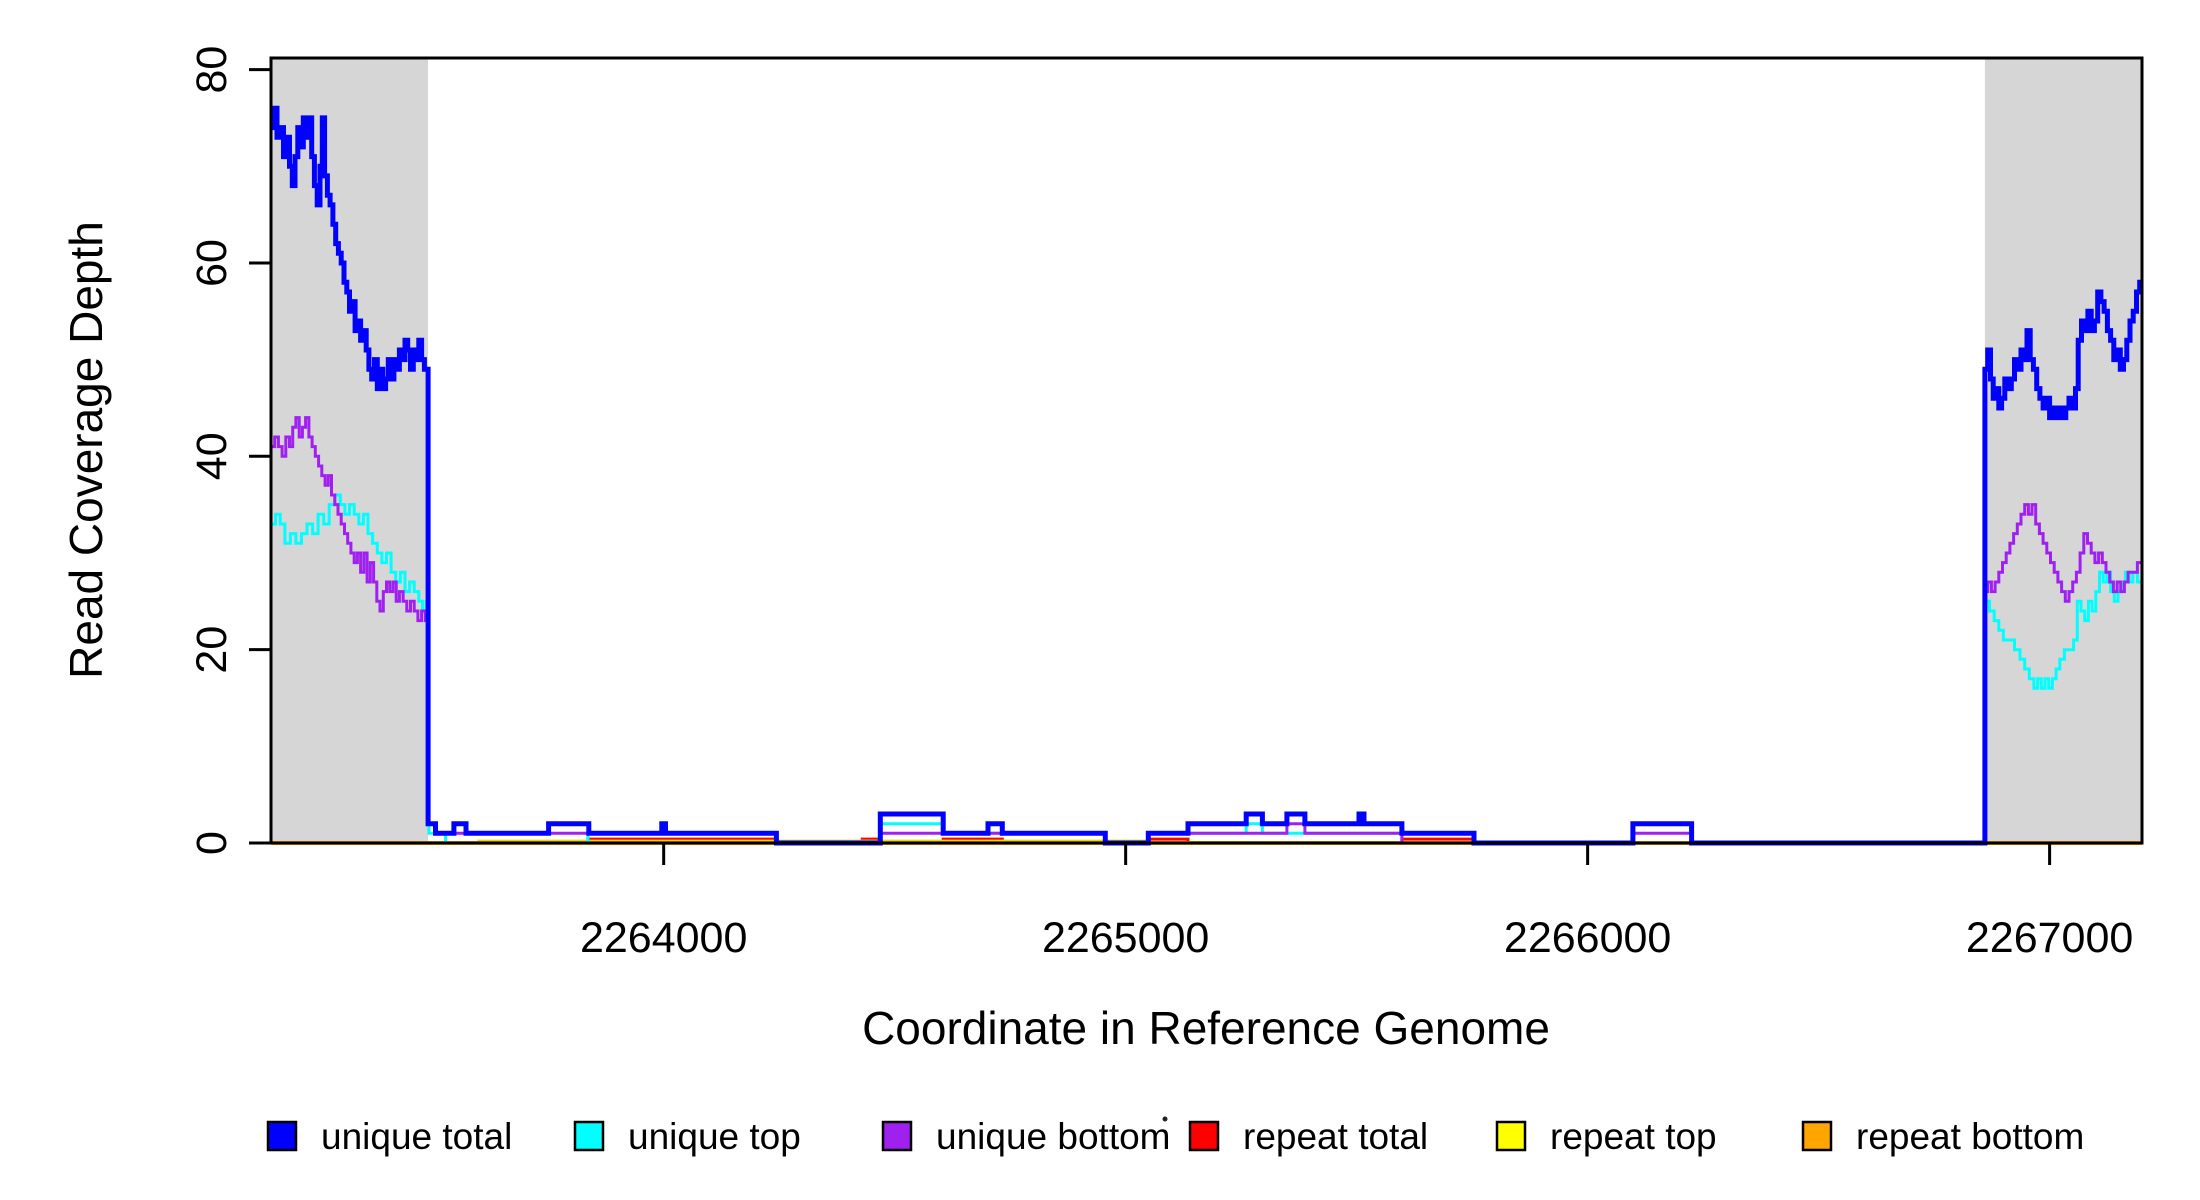 This screenshot has height=1200, width=2200. I want to click on x-tick-label: 2264000, so click(663, 938).